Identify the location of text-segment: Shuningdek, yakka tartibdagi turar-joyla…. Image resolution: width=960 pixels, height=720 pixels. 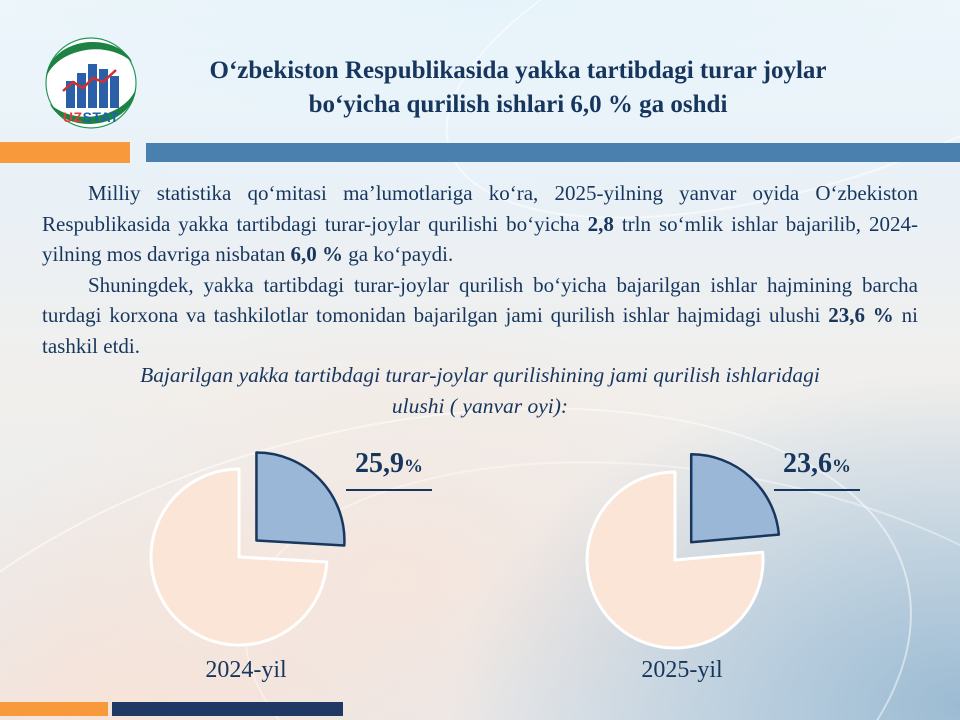
(480, 300).